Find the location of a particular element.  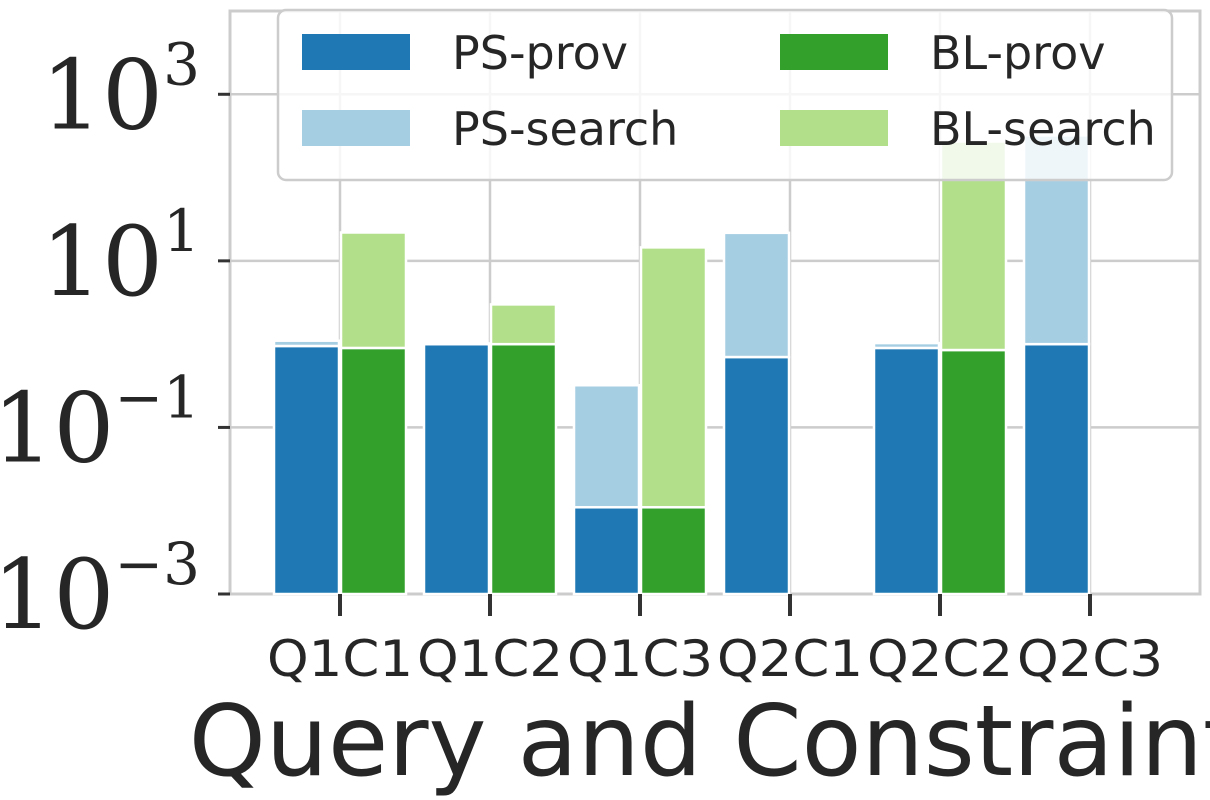

x-tick-label: Q2C2 is located at coordinates (940, 659).